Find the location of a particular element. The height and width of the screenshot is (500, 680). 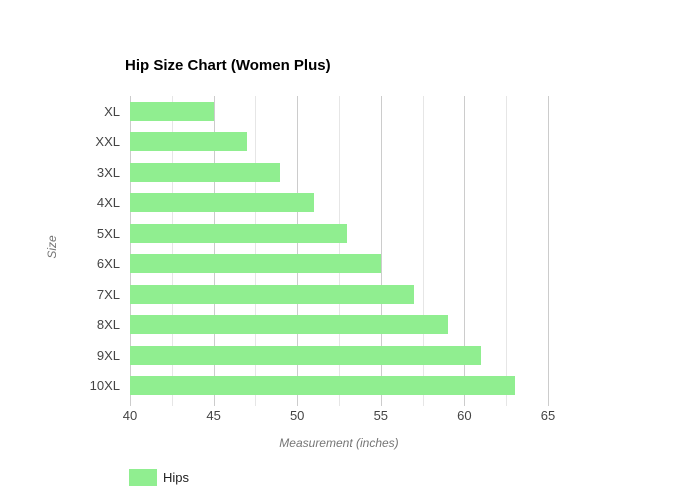

legend-label-hips: Hips is located at coordinates (176, 477).